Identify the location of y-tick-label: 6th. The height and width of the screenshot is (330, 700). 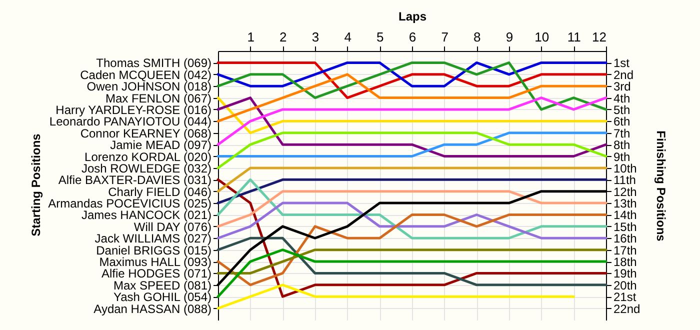
(622, 121).